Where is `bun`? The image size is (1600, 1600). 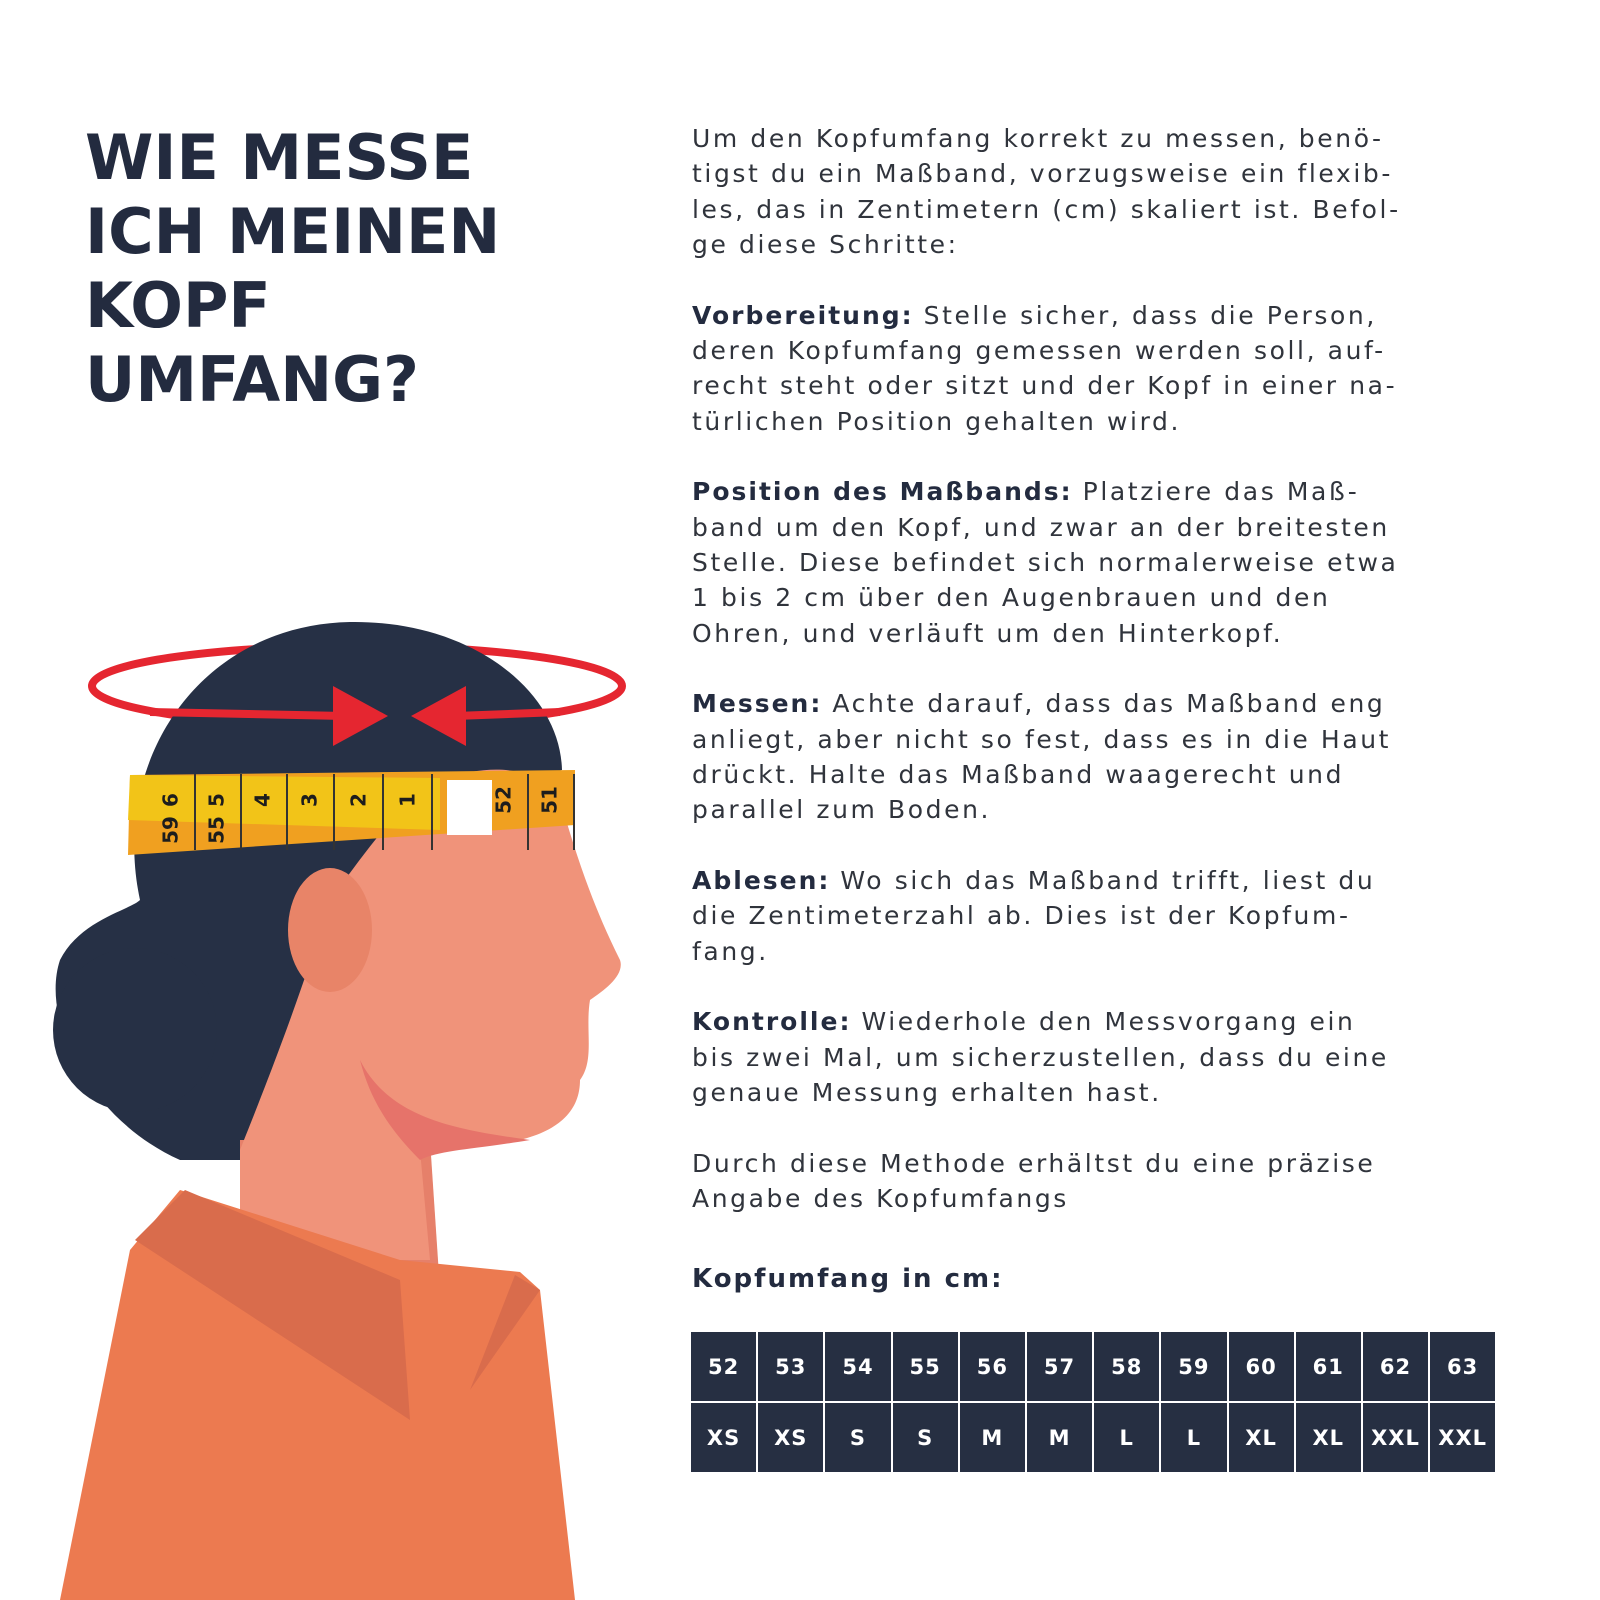
bun is located at coordinates (135, 1030).